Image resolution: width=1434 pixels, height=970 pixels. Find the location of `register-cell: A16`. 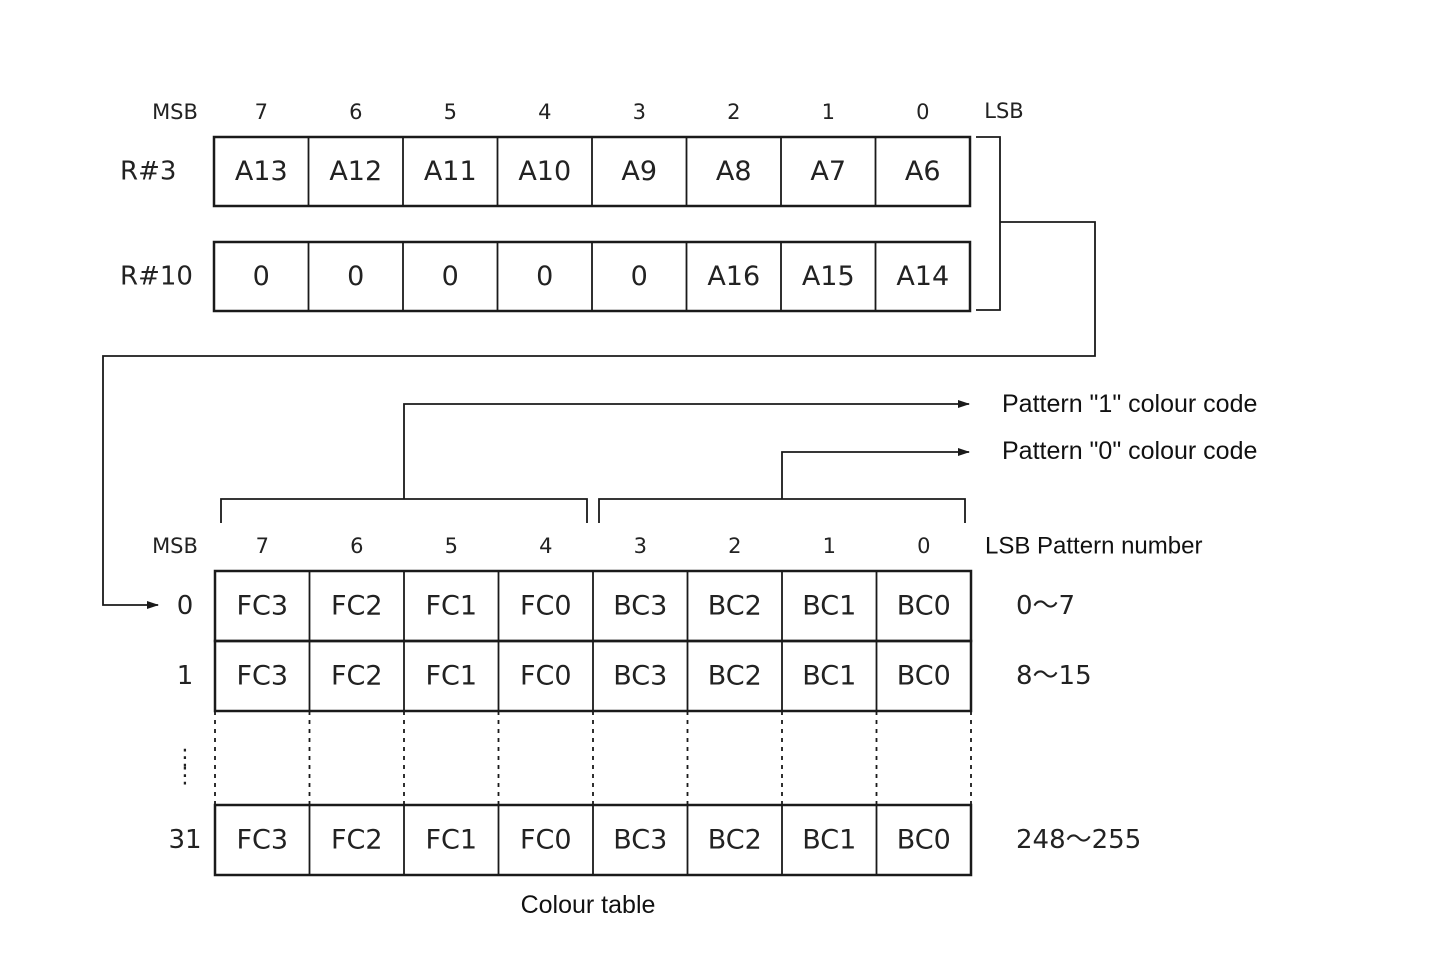

register-cell: A16 is located at coordinates (733, 276).